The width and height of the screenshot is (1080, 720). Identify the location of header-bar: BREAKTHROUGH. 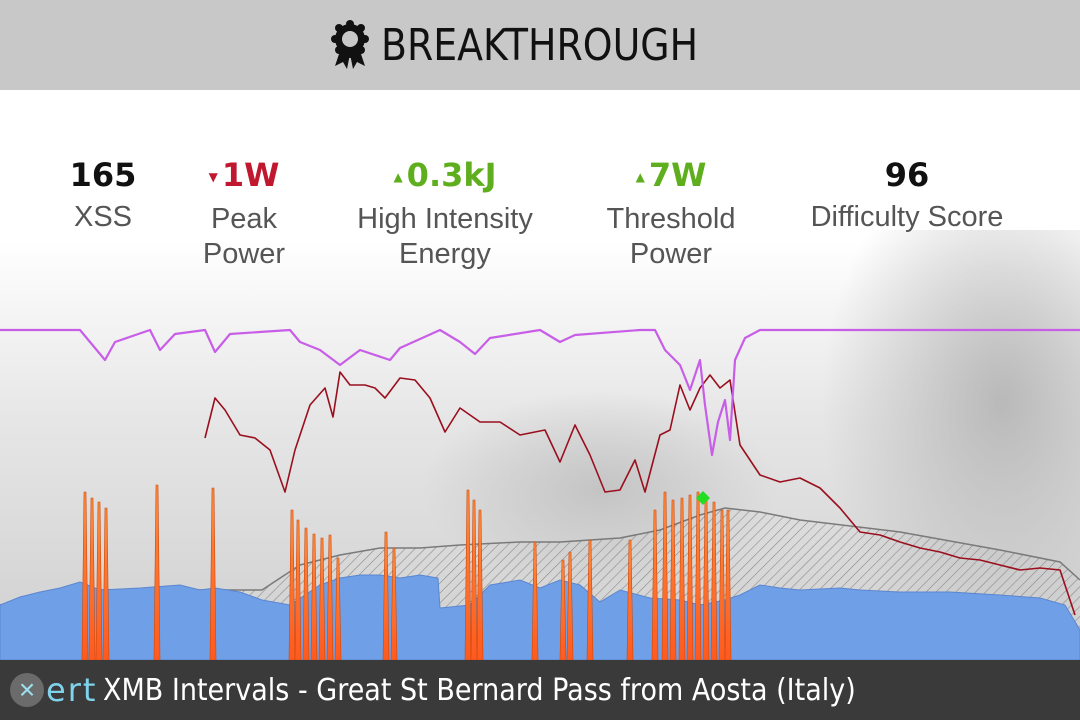
(540, 45).